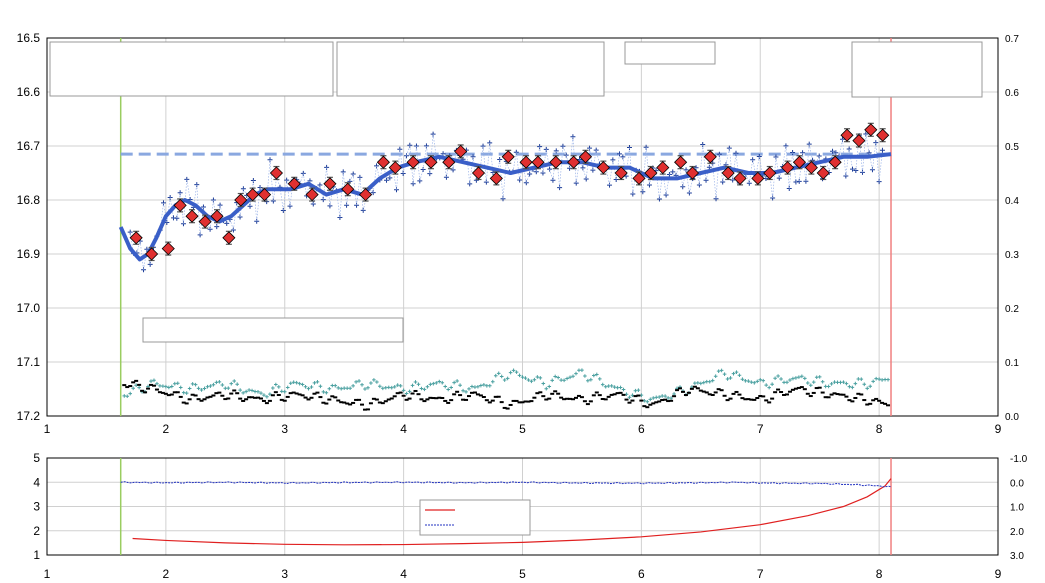  What do you see at coordinates (284, 574) in the screenshot?
I see `bottom-xtick-label: 3` at bounding box center [284, 574].